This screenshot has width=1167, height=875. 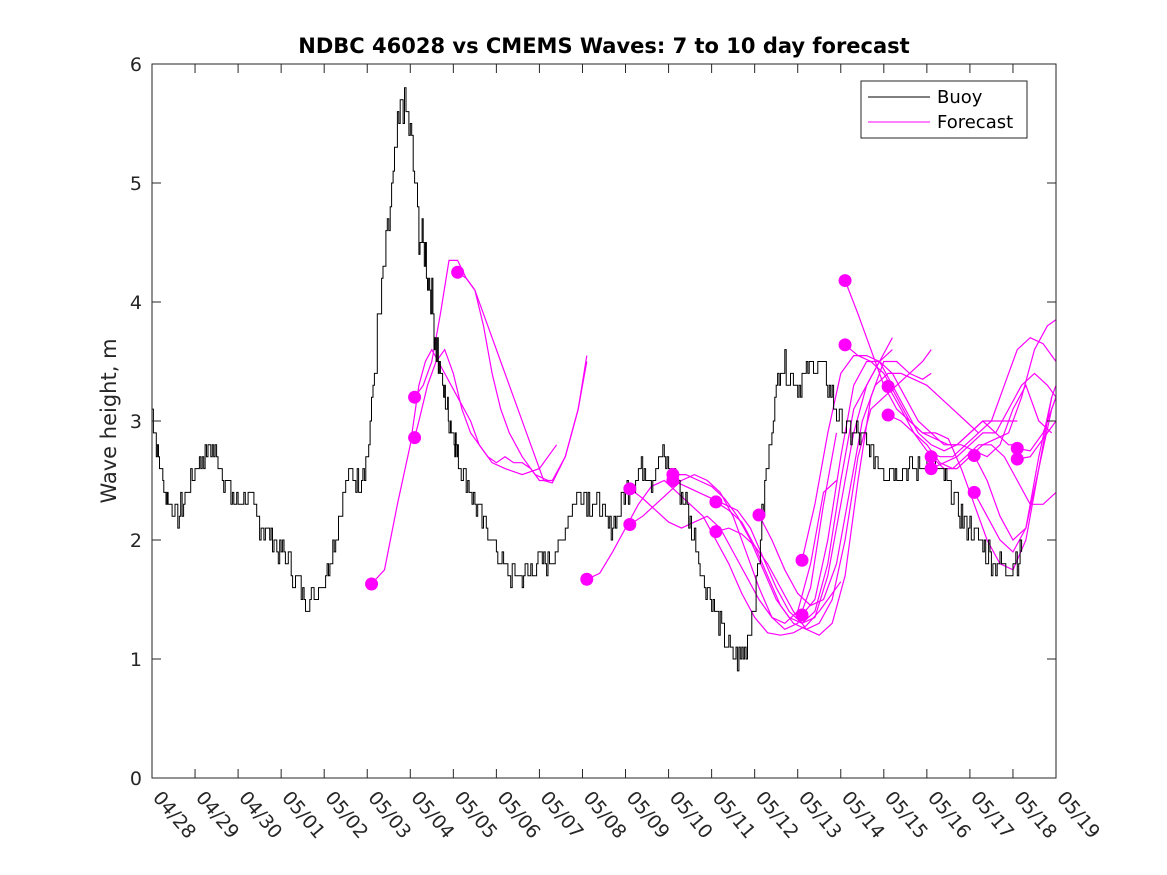 I want to click on x-tick-label: 05/12, so click(x=777, y=815).